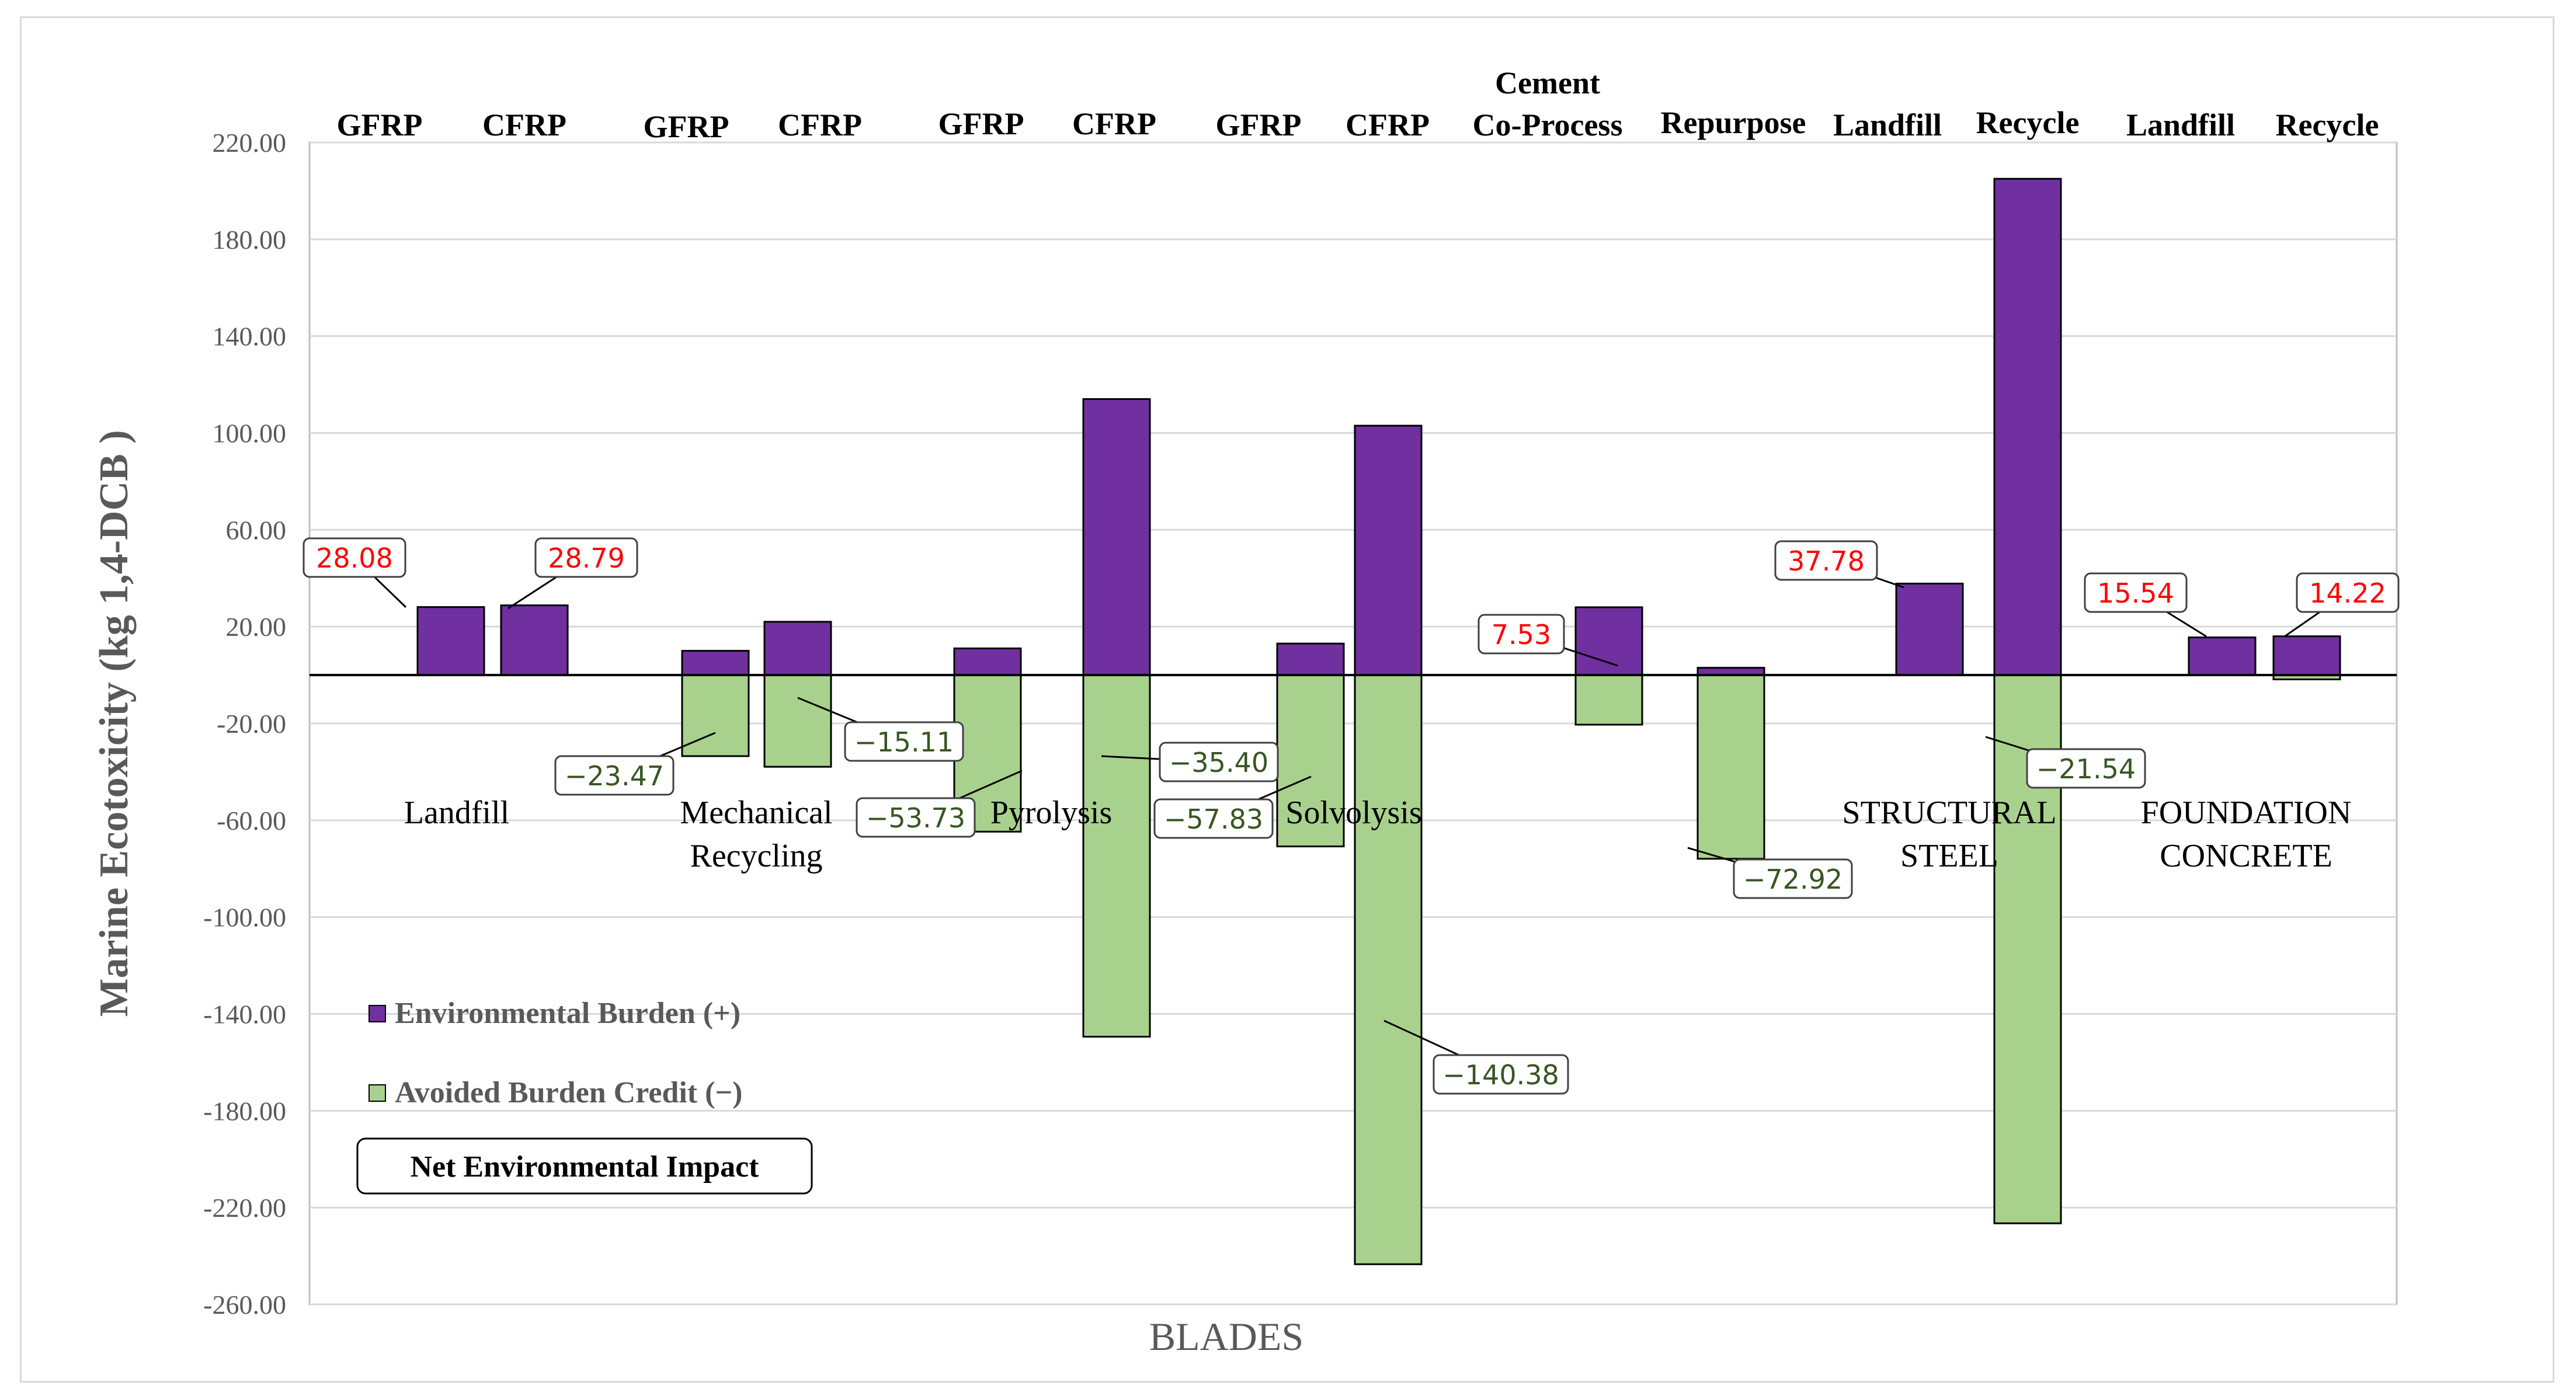 This screenshot has width=2576, height=1399. I want to click on y-tick-label: 60.00, so click(256, 530).